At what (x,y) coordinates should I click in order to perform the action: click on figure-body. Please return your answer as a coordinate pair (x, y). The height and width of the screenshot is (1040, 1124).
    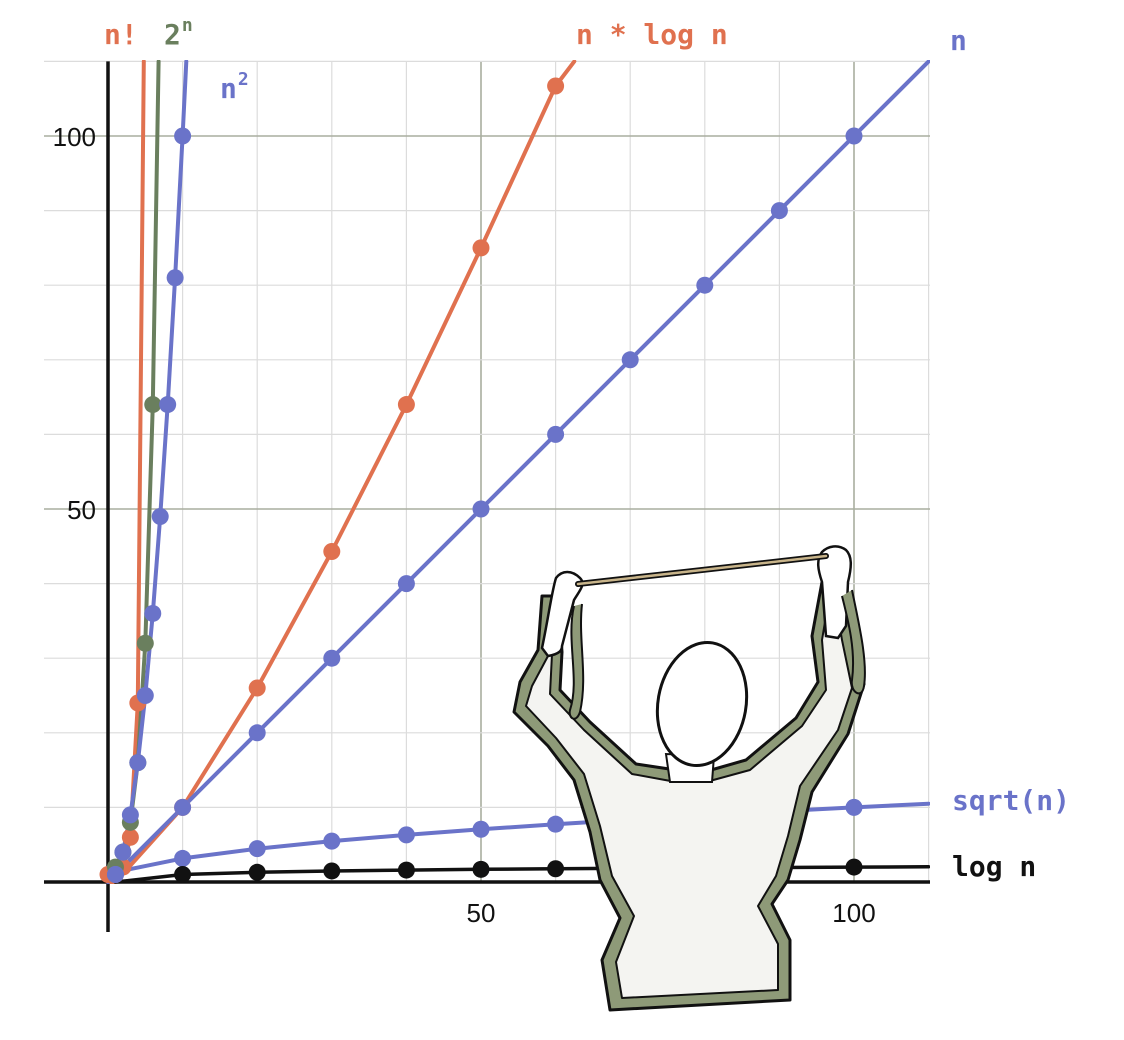
    Looking at the image, I should click on (689, 795).